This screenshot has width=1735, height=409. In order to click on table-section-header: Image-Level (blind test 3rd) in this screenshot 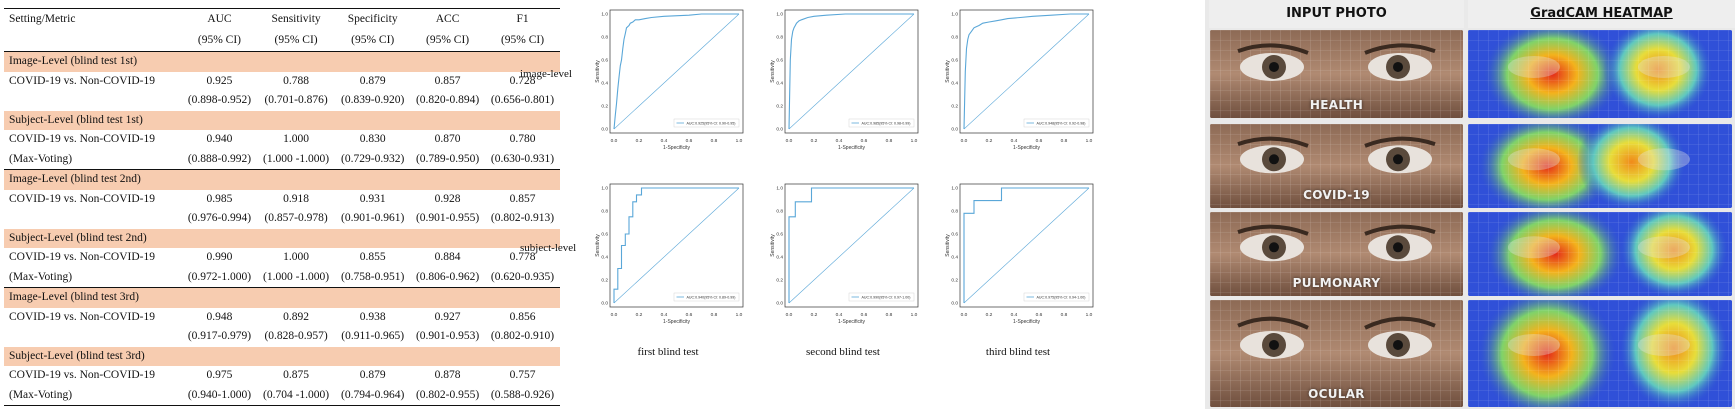, I will do `click(282, 297)`.